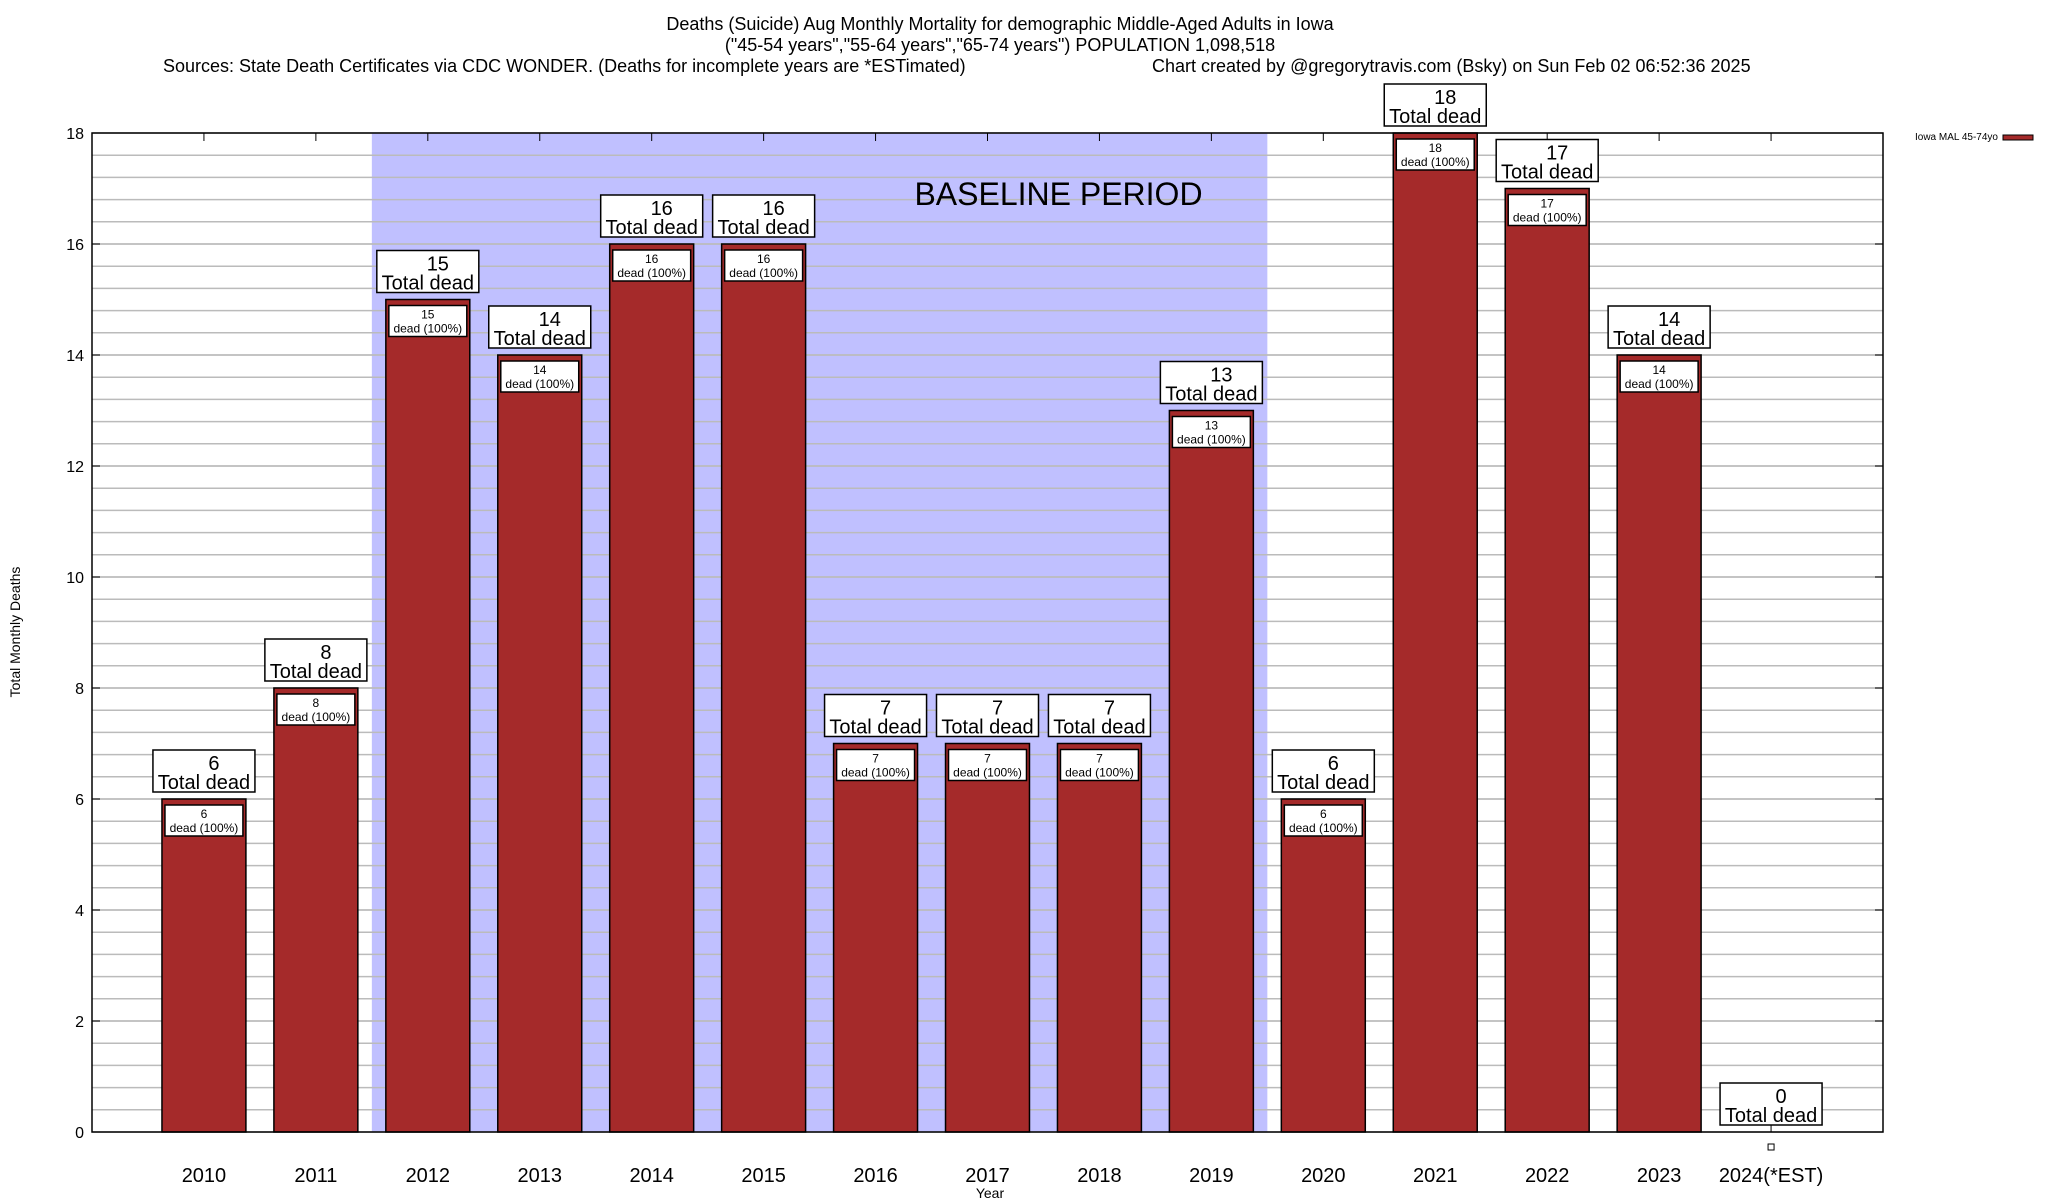 The width and height of the screenshot is (2048, 1200). I want to click on x-tick-label: 2015, so click(763, 1176).